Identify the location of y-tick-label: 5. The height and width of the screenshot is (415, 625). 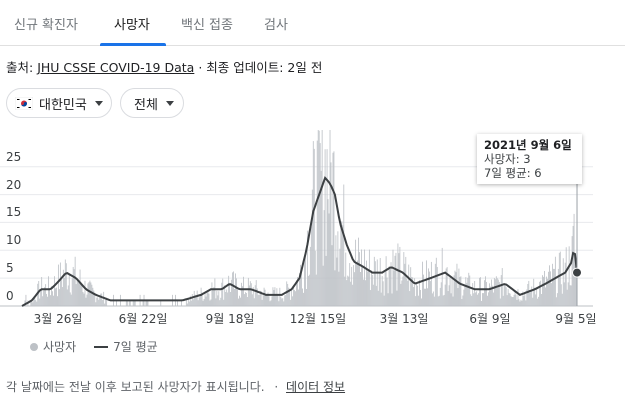
(10, 268).